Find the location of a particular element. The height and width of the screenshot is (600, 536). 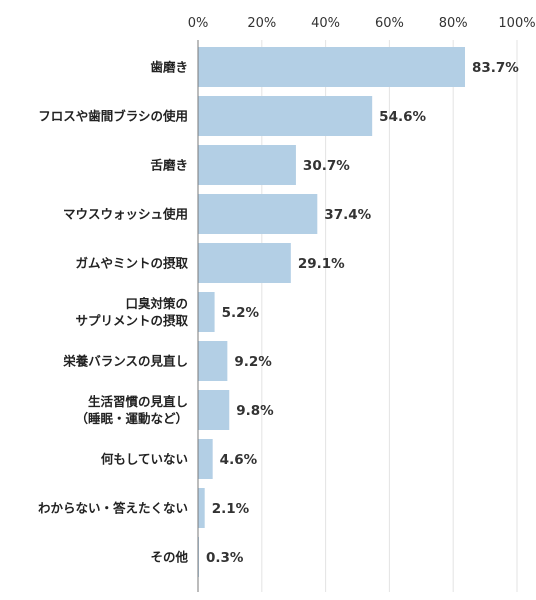

data-label: 29.1% is located at coordinates (321, 264).